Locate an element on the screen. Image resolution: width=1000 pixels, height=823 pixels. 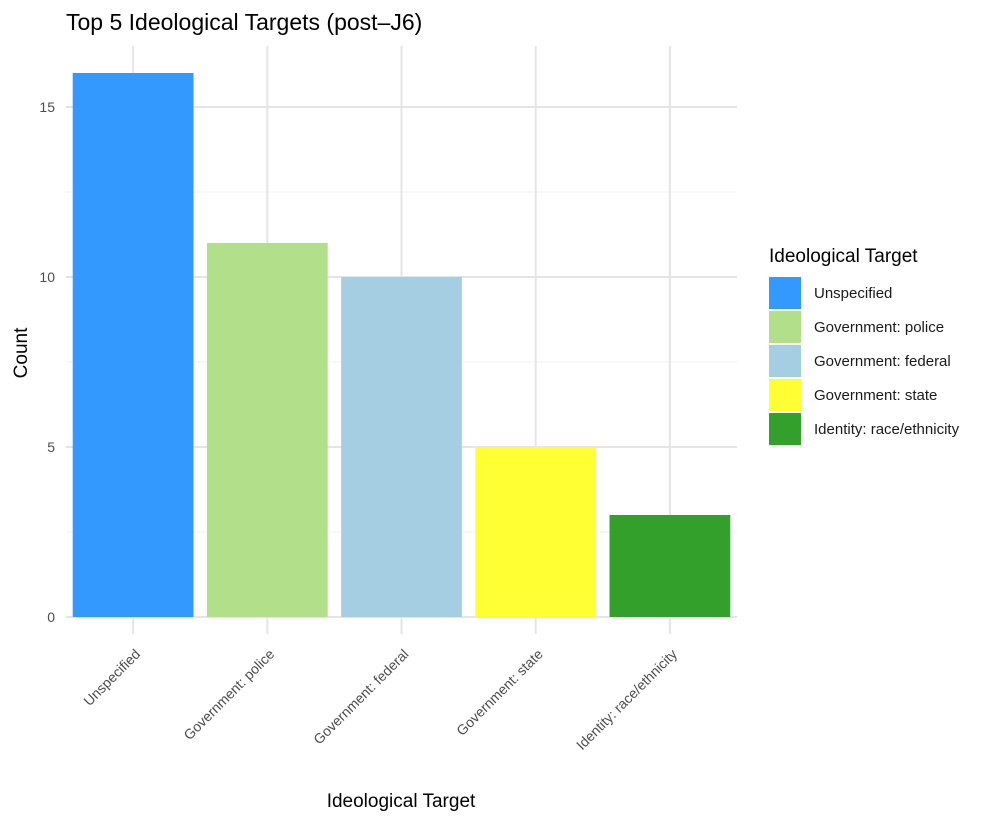
legend-label: Government: police is located at coordinates (879, 327).